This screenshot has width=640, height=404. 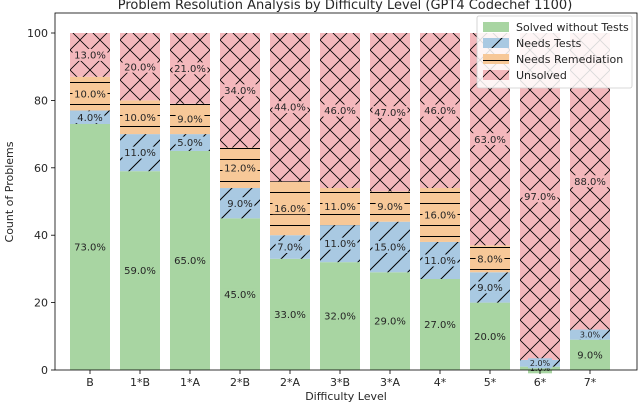 I want to click on data-label-bg-needs-remediation-2-a, so click(x=290, y=208).